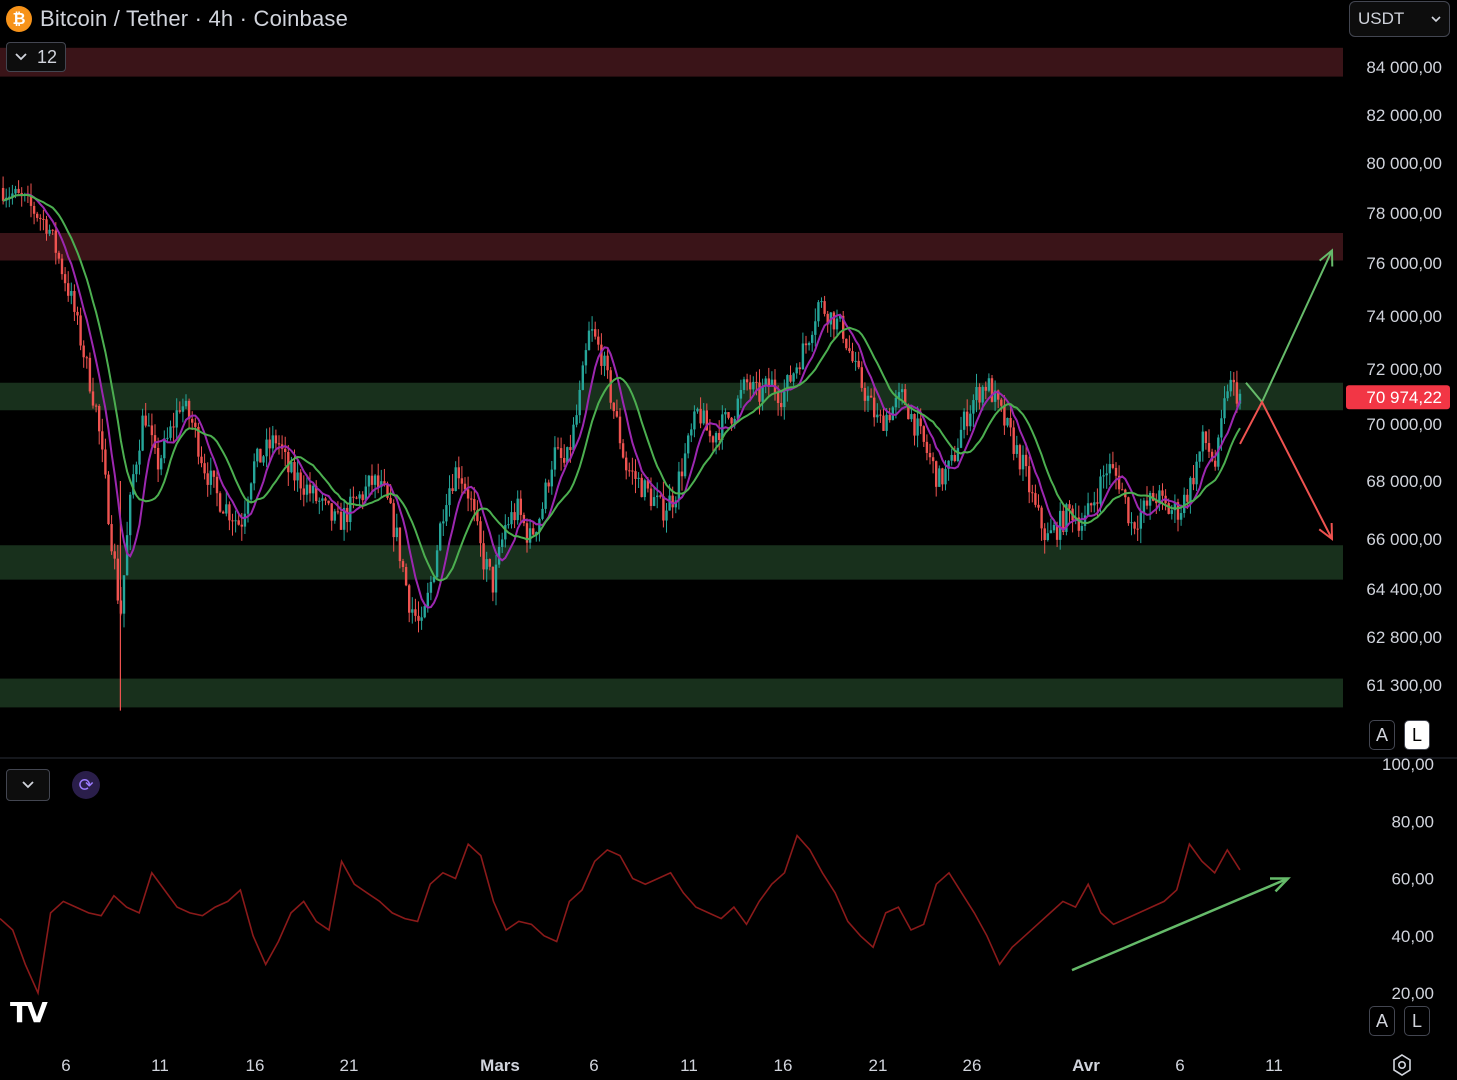 The width and height of the screenshot is (1457, 1080). I want to click on time-axis: 6 11 16 21 Mars 6 11 16 21 26 Avr 6 11, so click(672, 1065).